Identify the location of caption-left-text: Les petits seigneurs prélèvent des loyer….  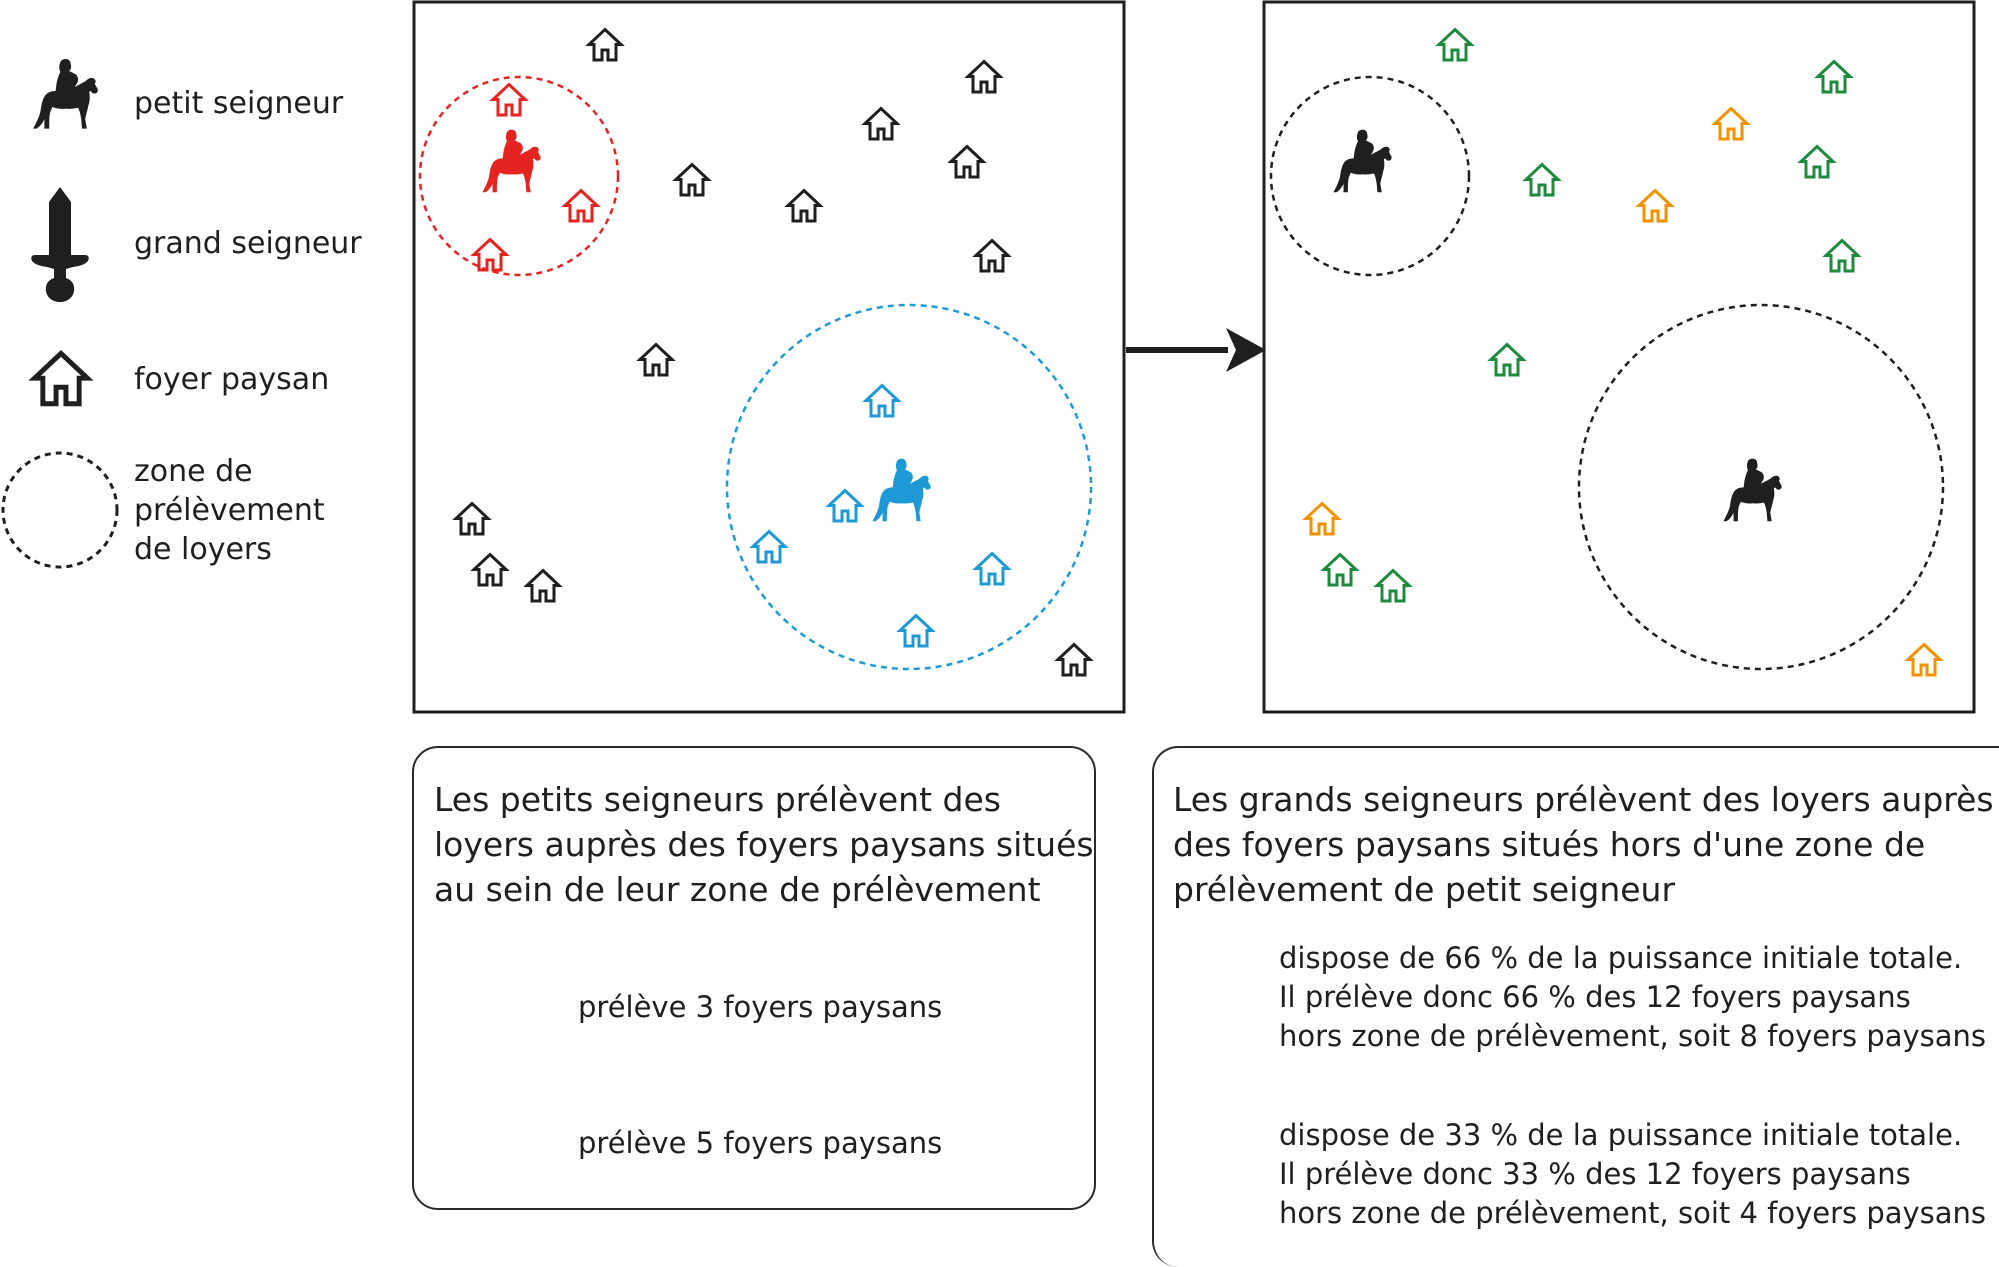
(764, 844).